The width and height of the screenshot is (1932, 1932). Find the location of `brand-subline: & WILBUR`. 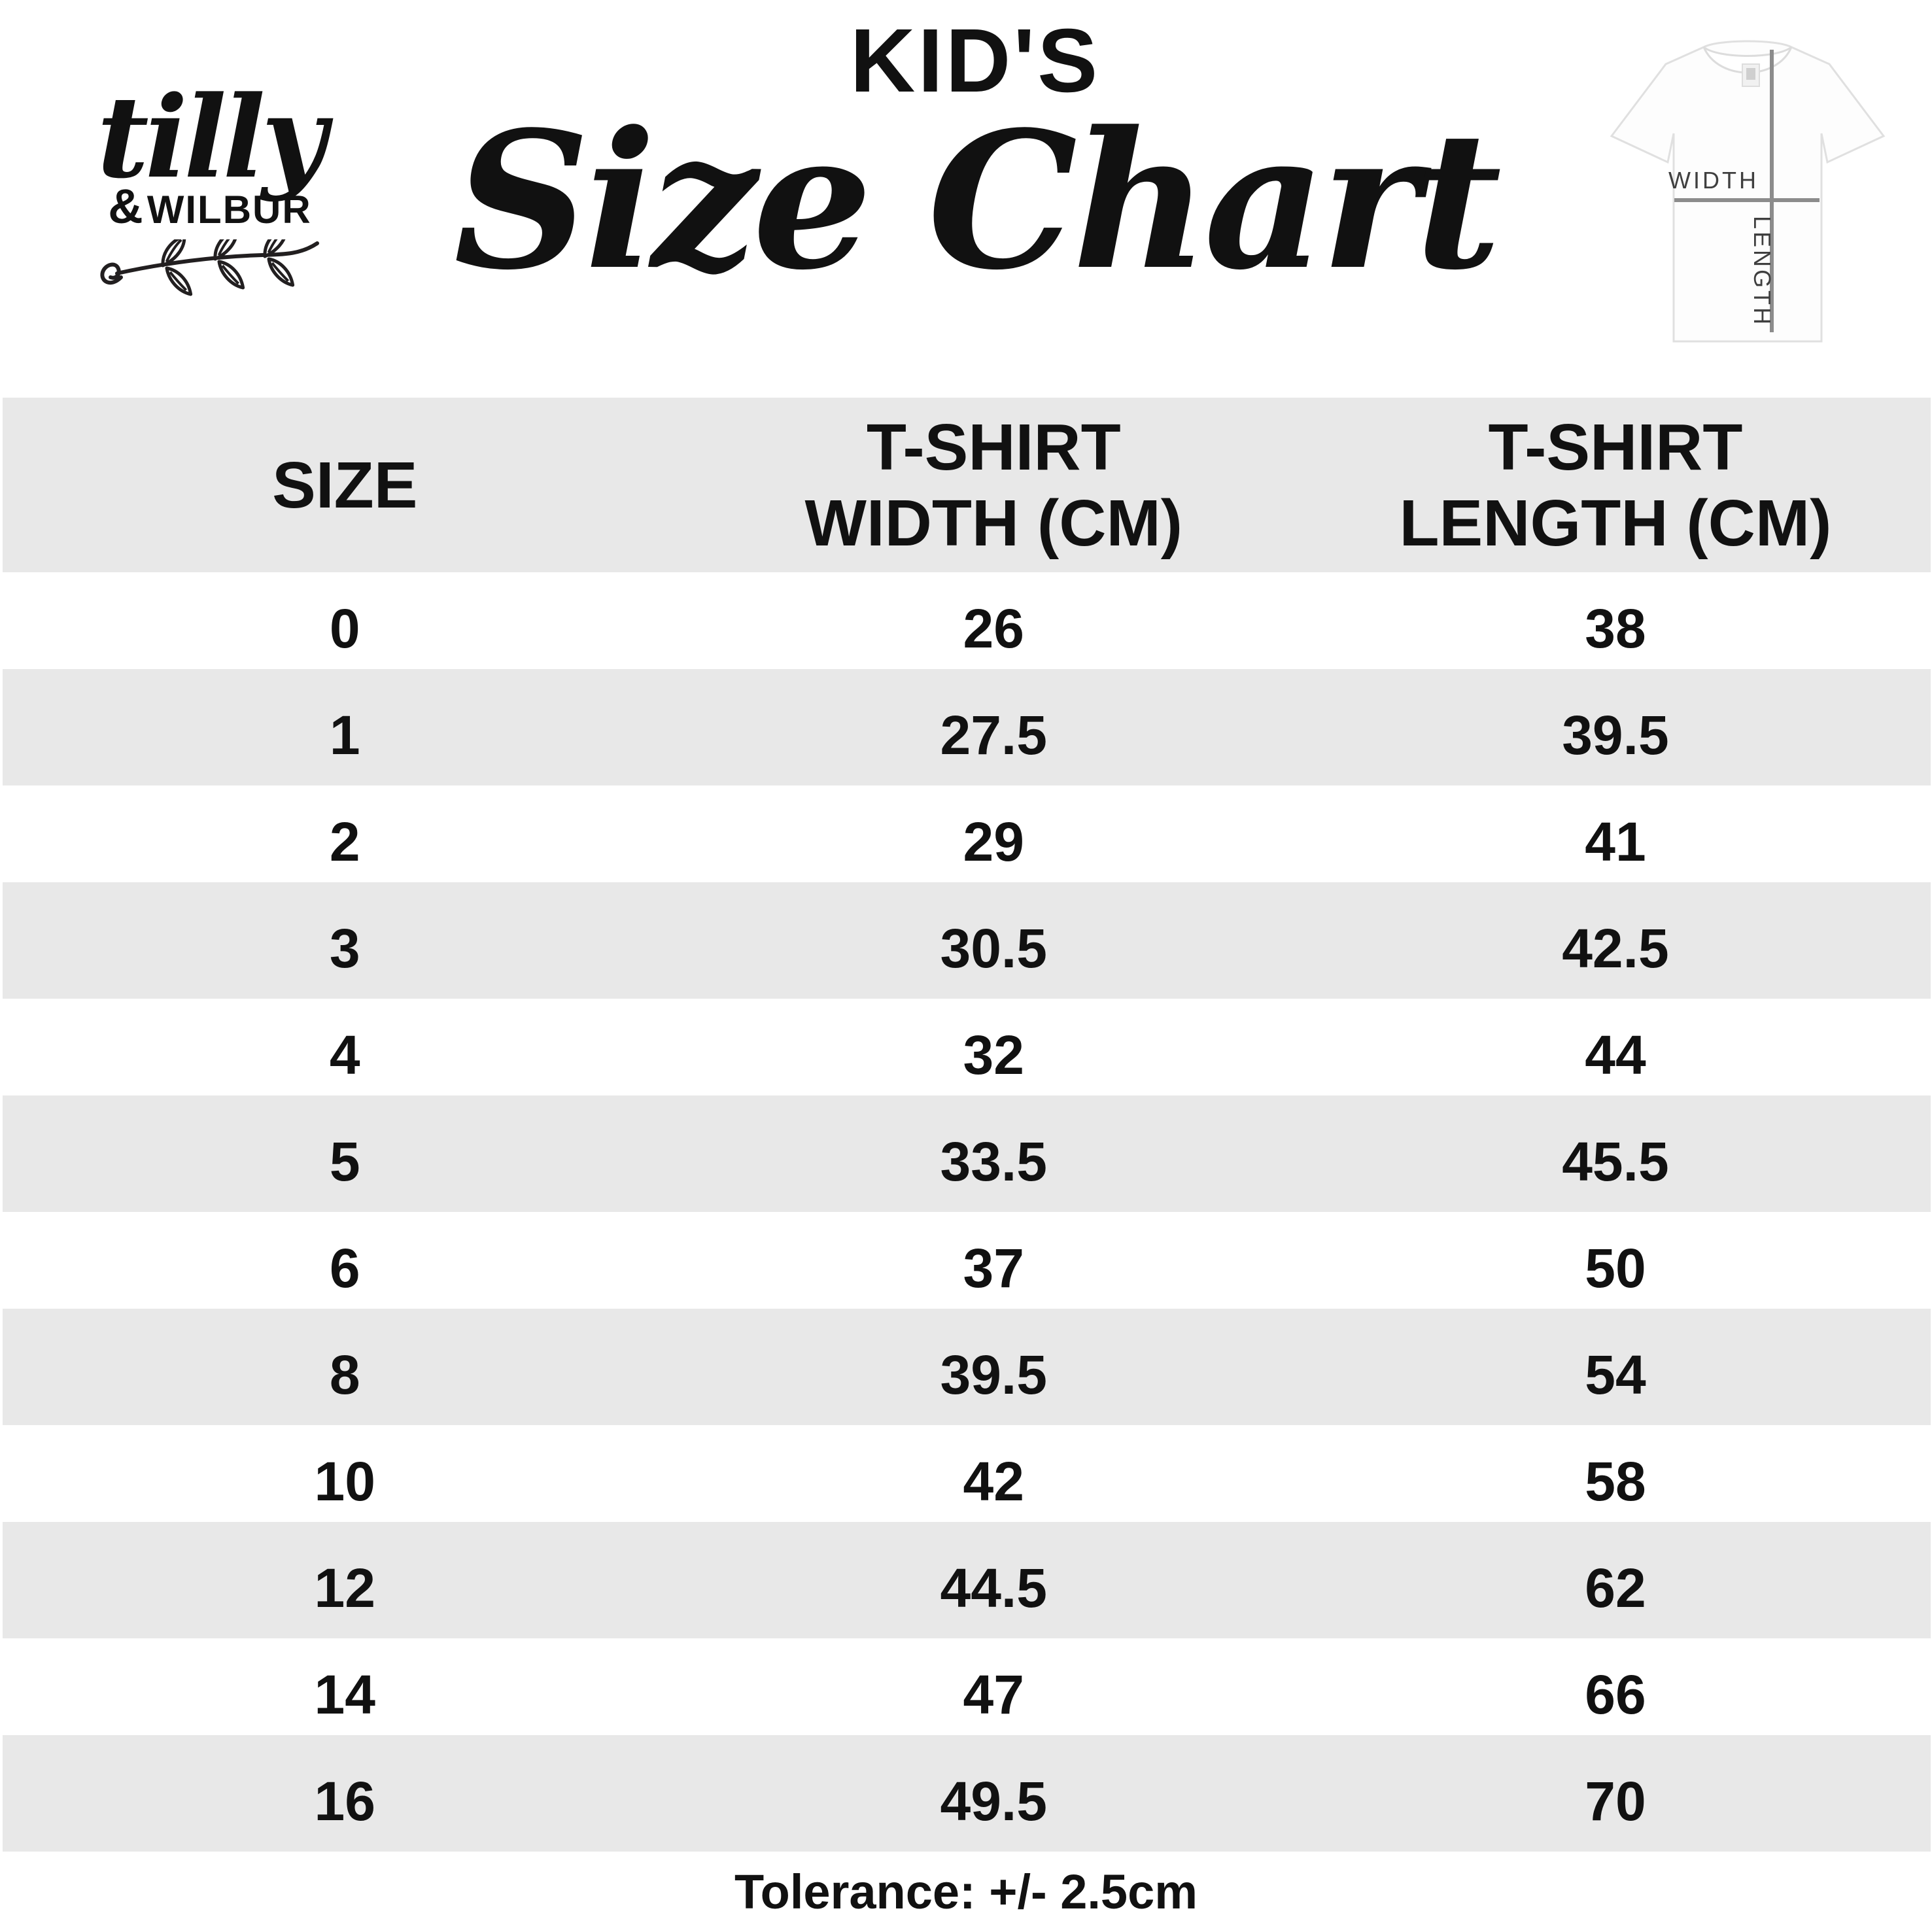

brand-subline: & WILBUR is located at coordinates (209, 206).